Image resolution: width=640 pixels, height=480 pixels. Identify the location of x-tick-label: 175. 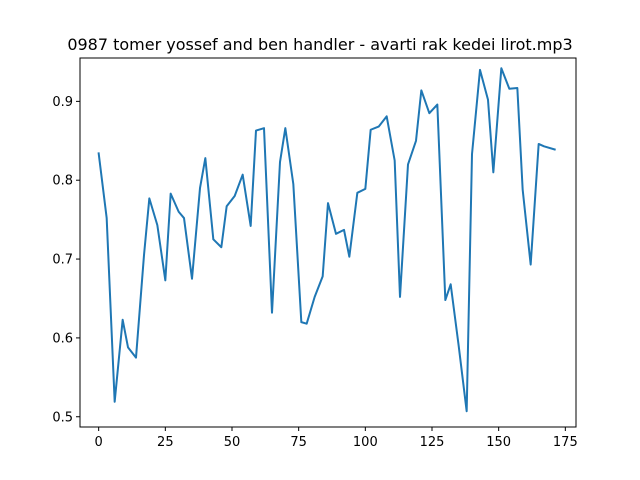
(565, 442).